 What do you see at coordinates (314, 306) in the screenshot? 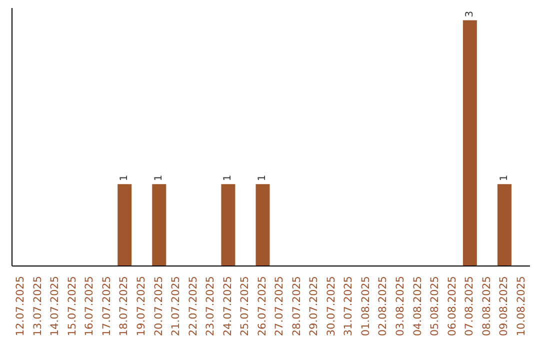
I see `x-tick-label: 29.07.2025` at bounding box center [314, 306].